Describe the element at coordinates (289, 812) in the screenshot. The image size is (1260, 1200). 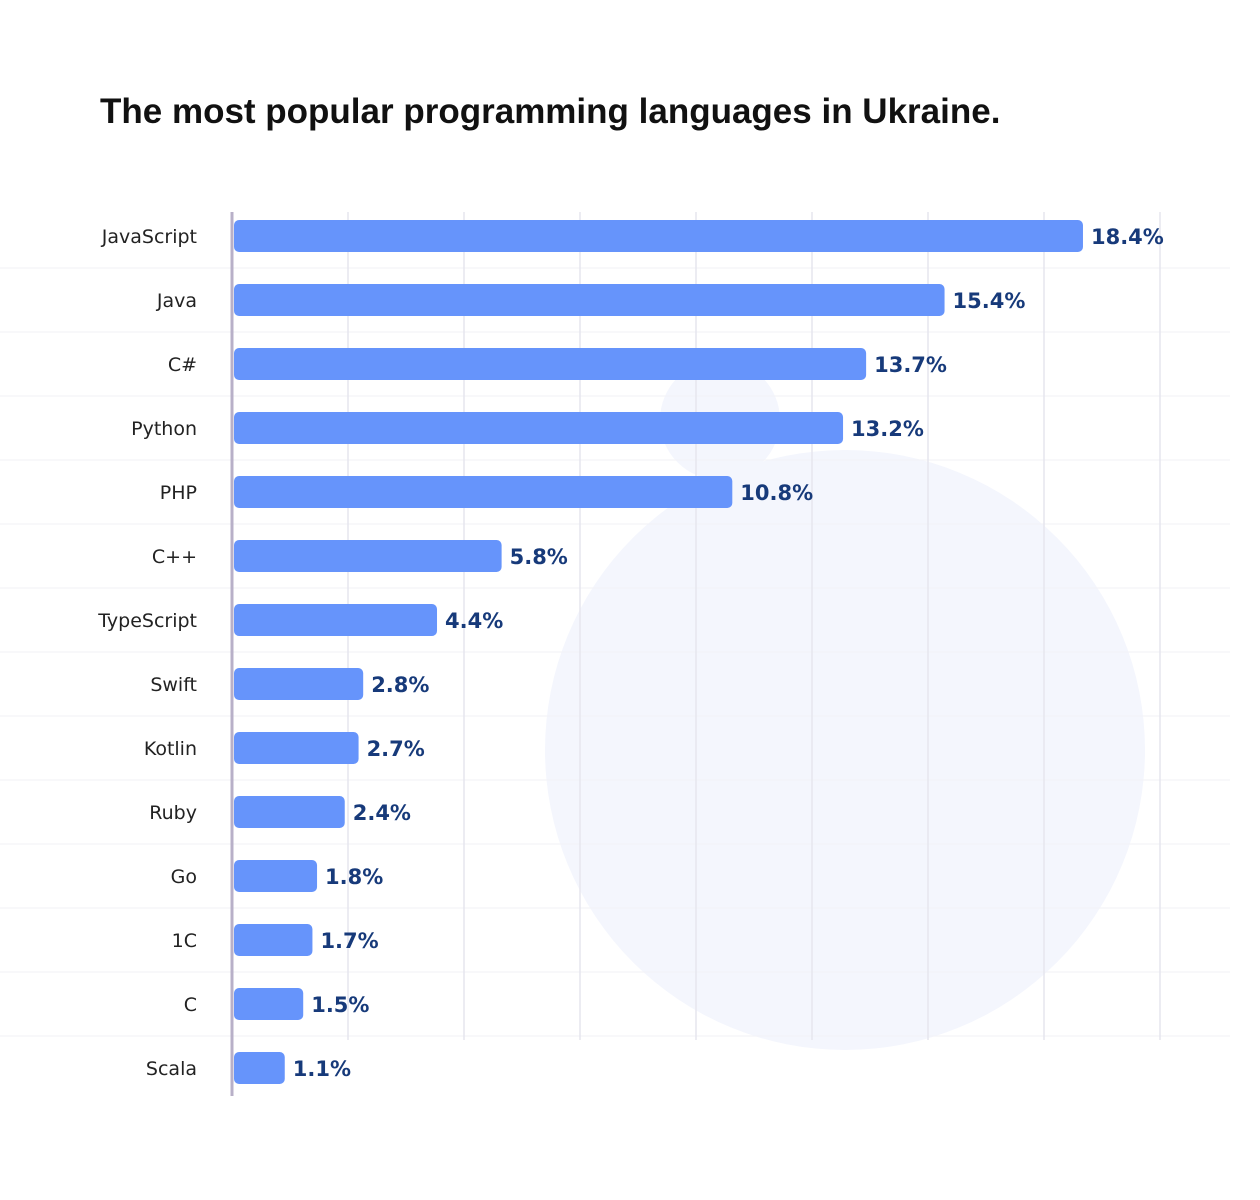
I see `bar-ruby` at that location.